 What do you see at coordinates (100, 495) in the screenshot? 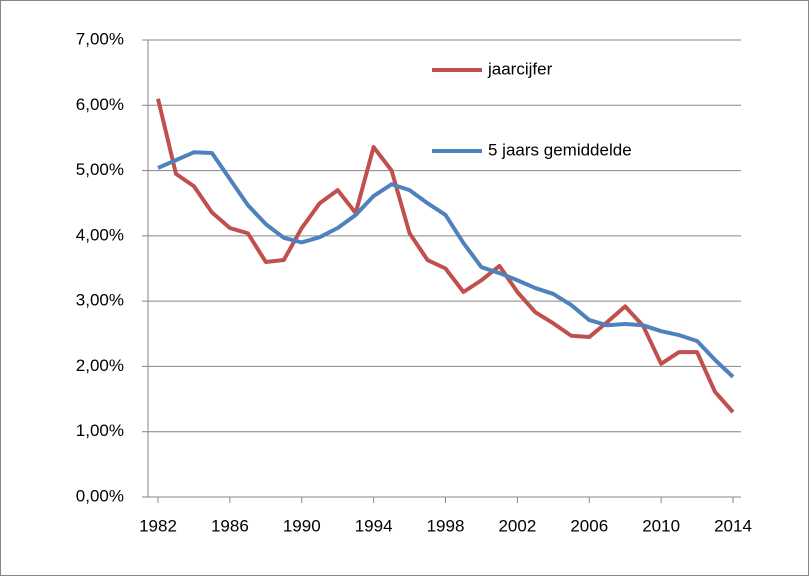
I see `y-tick-label: 0,00%` at bounding box center [100, 495].